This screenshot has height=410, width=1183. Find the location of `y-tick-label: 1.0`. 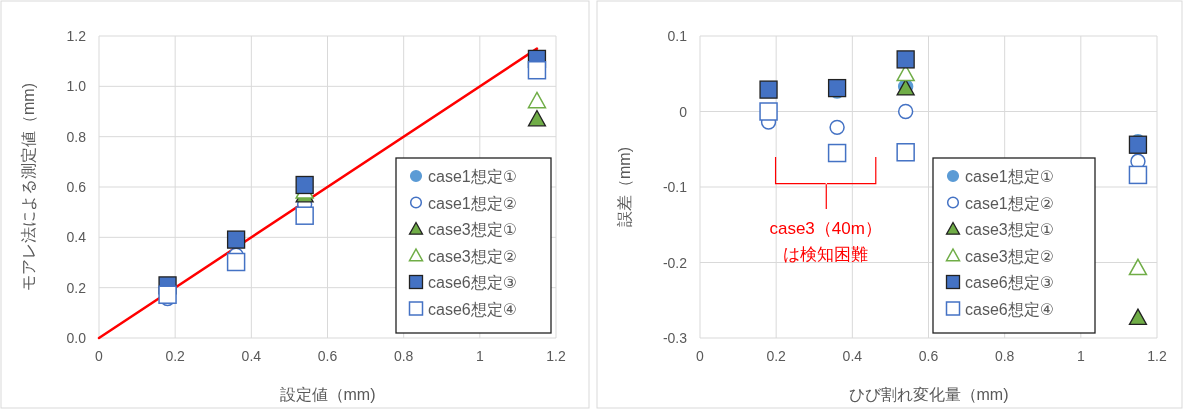

y-tick-label: 1.0 is located at coordinates (76, 86).